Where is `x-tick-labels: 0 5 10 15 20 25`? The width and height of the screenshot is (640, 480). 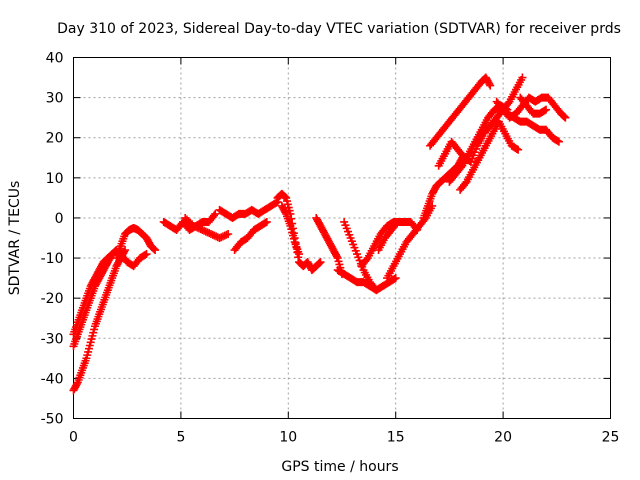
x-tick-labels: 0 5 10 15 20 25 is located at coordinates (344, 438).